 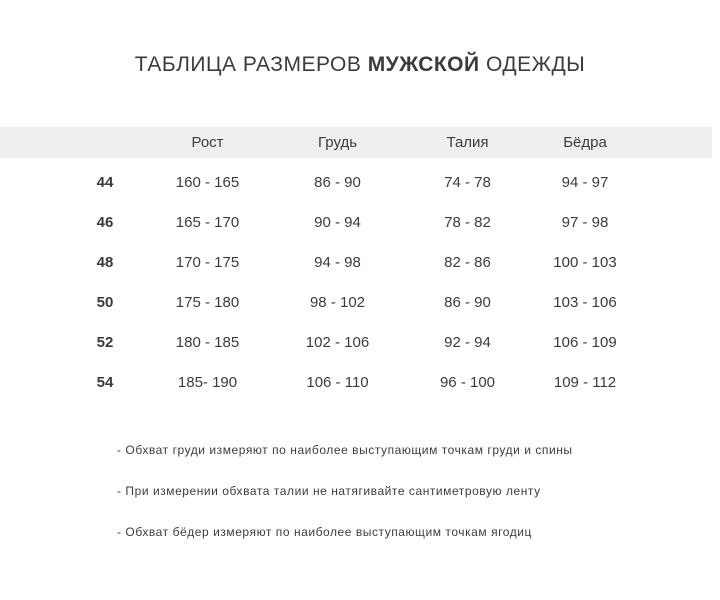 What do you see at coordinates (585, 262) in the screenshot?
I see `hips-cell: 100 - 103` at bounding box center [585, 262].